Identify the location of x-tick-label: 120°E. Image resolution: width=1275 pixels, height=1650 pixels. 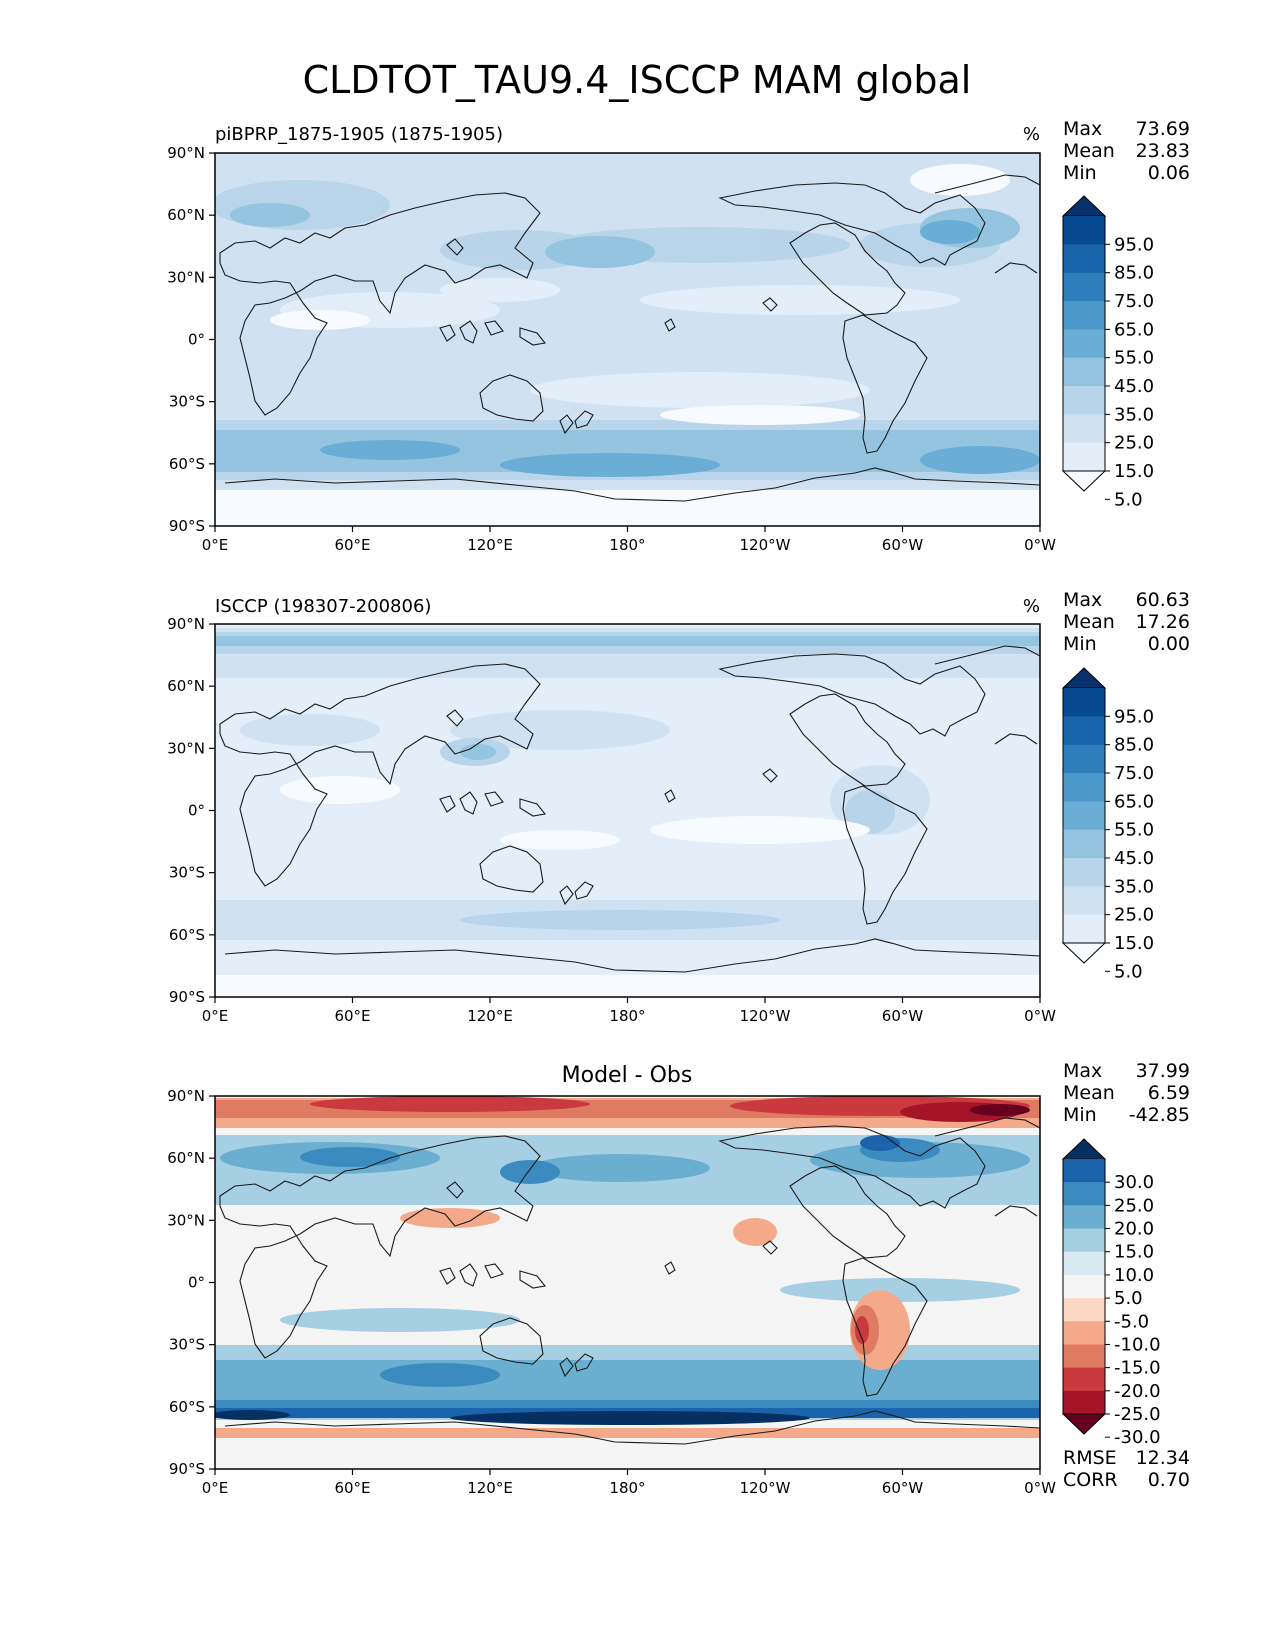
(490, 545).